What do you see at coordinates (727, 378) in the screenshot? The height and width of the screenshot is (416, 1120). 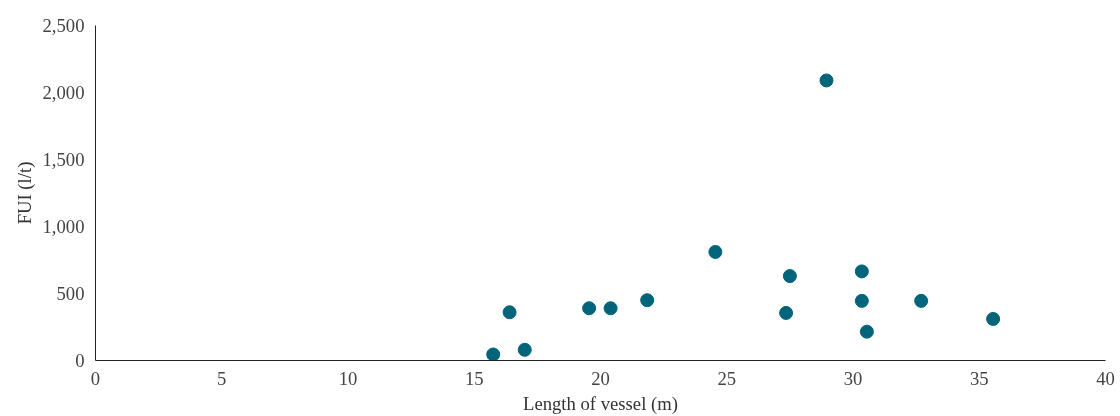 I see `x-tick-label: 25` at bounding box center [727, 378].